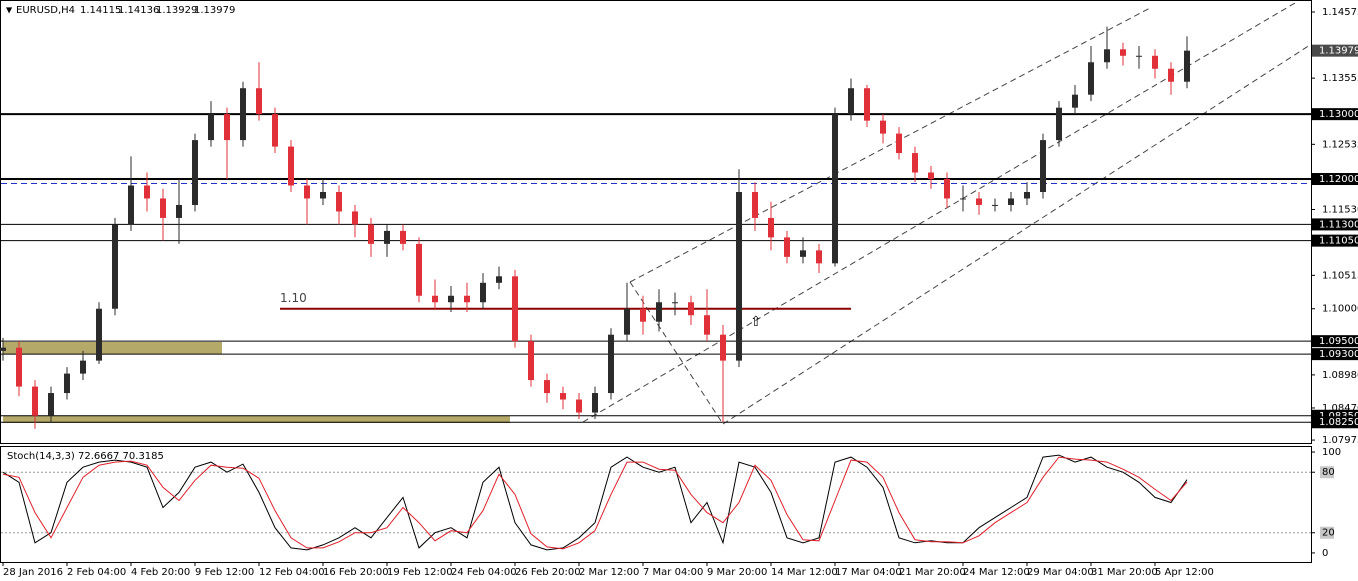 This screenshot has width=1358, height=581. What do you see at coordinates (292, 572) in the screenshot?
I see `x-tick-label: 12 Feb 04:00` at bounding box center [292, 572].